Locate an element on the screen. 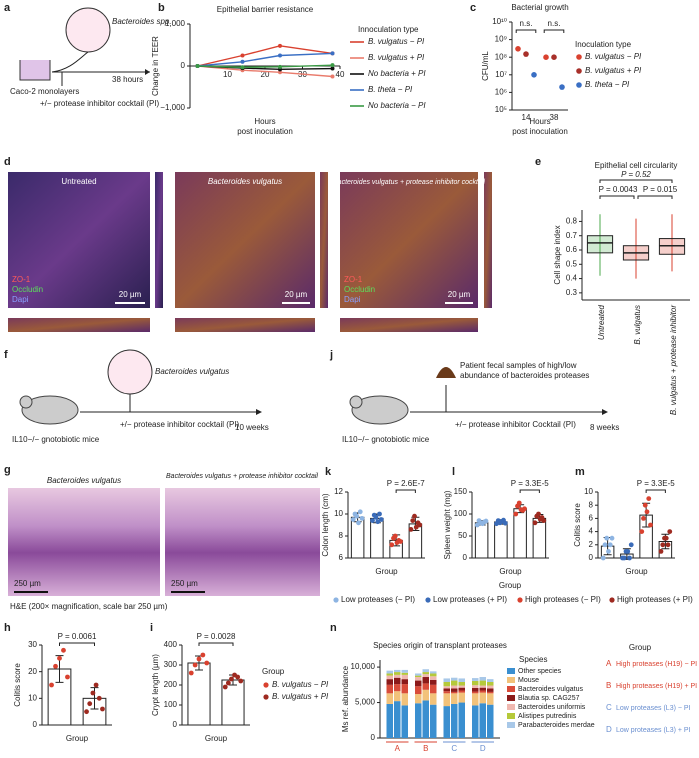 This screenshot has height=758, width=699. legend-label: Low proteases (− PI) is located at coordinates (378, 599).